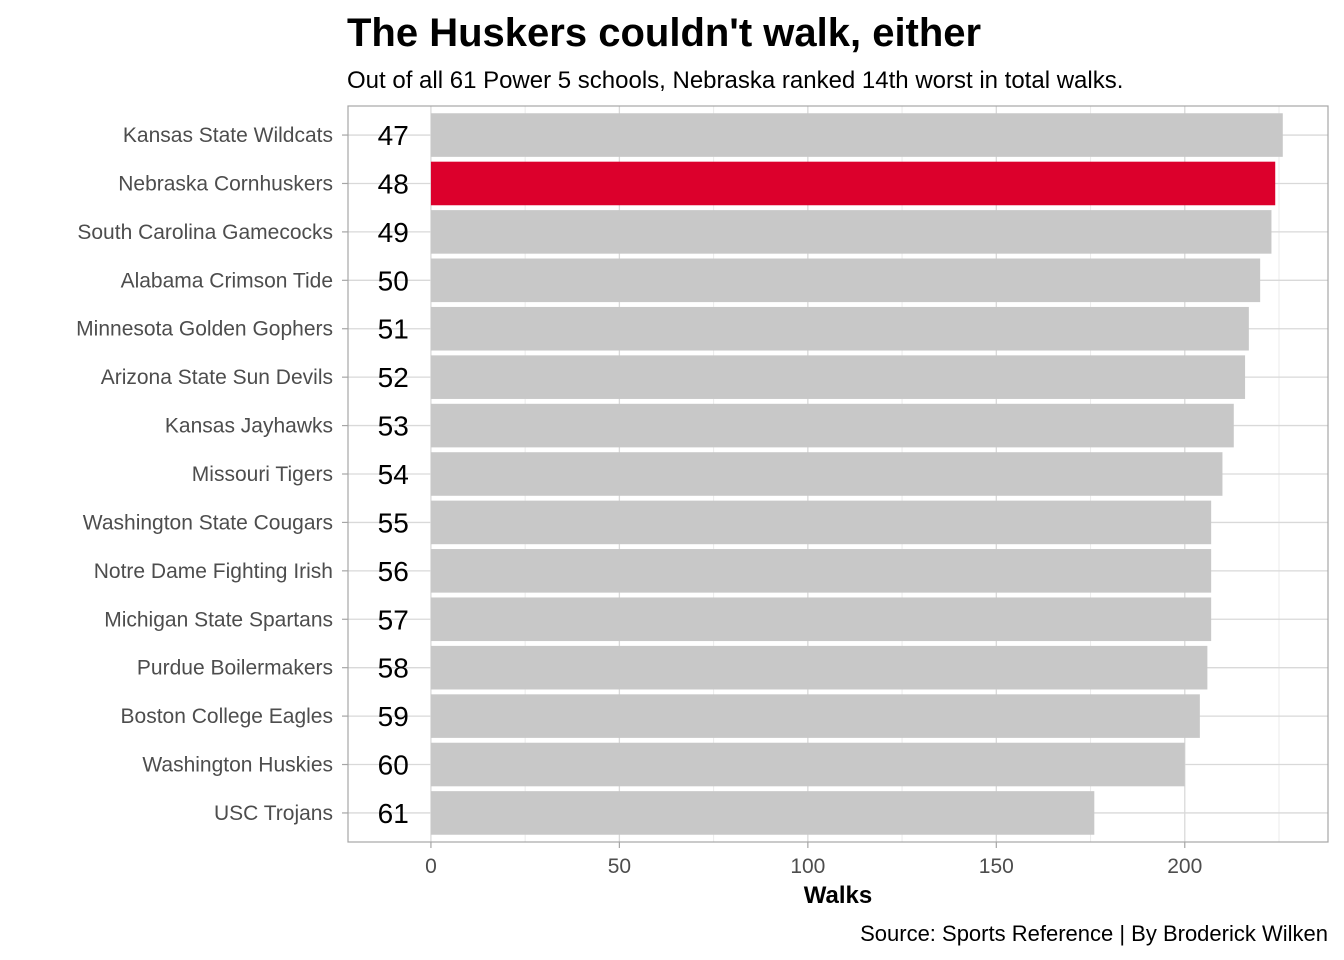 This screenshot has width=1344, height=960. Describe the element at coordinates (217, 377) in the screenshot. I see `y-tick-label: Arizona State Sun Devils` at that location.